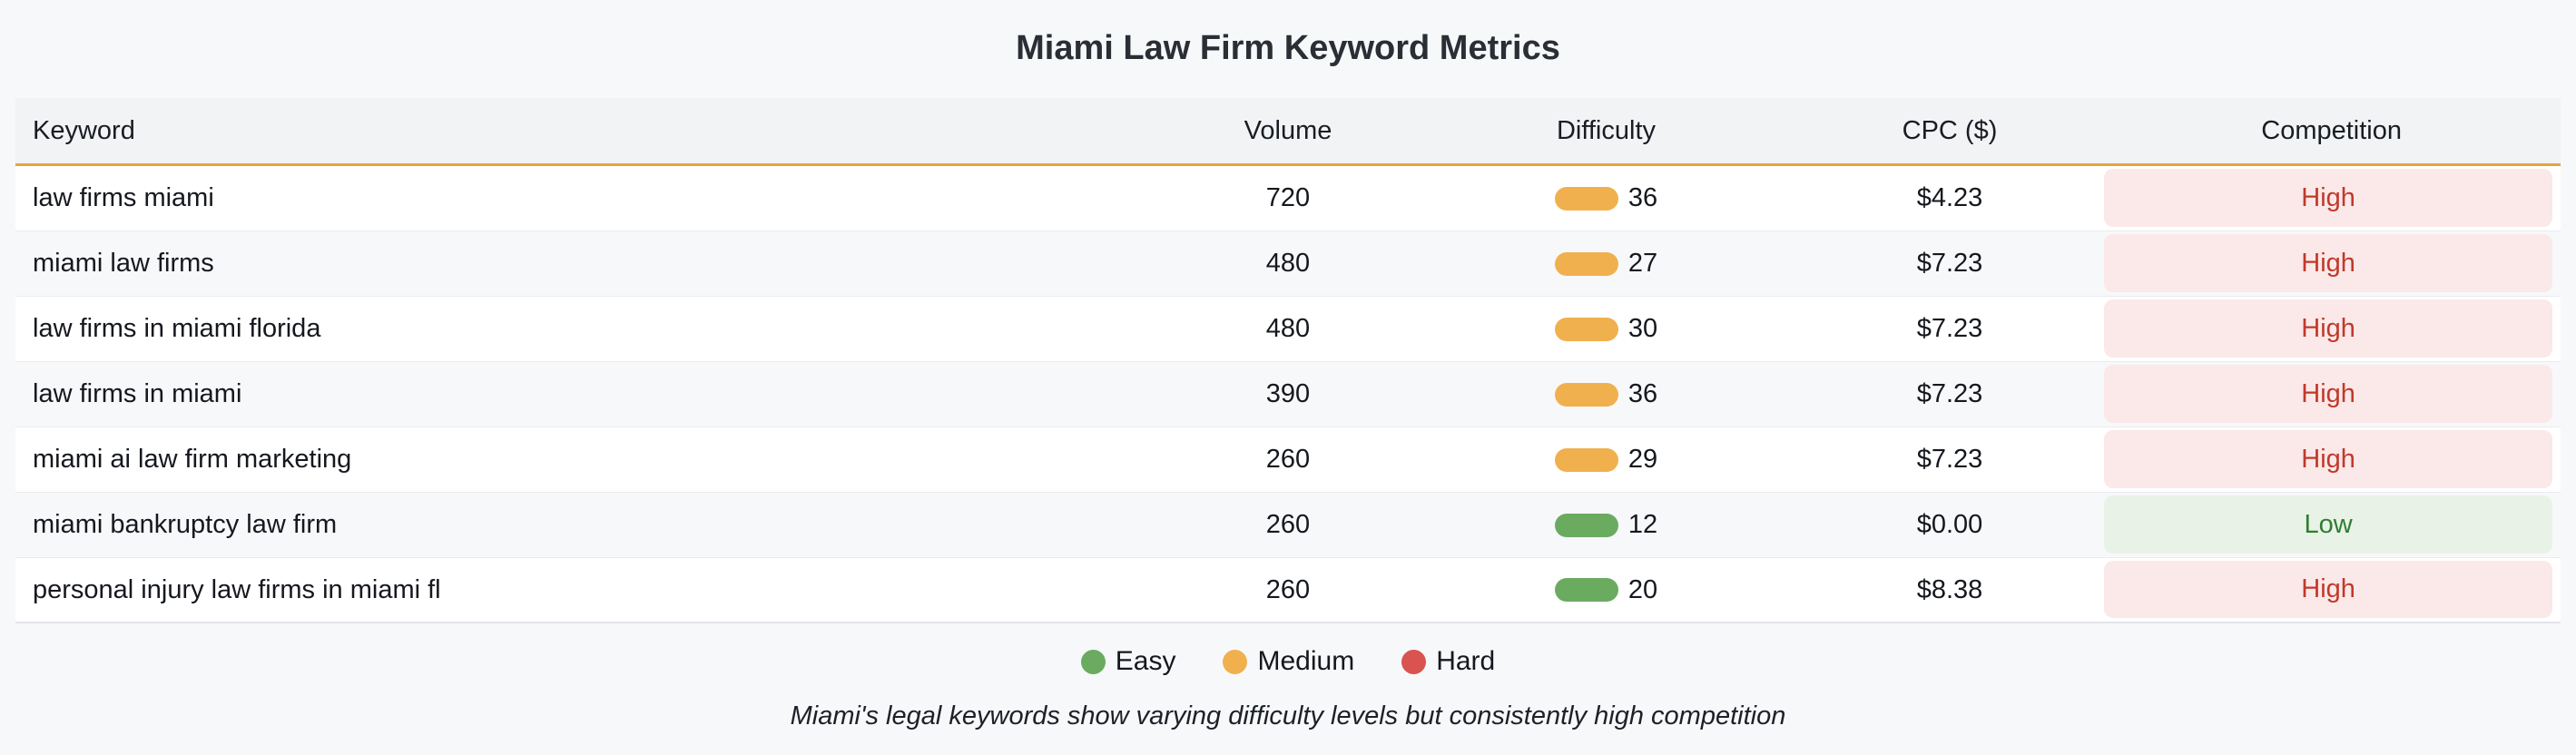 This screenshot has height=755, width=2576. I want to click on column-header-keyword: Keyword, so click(588, 132).